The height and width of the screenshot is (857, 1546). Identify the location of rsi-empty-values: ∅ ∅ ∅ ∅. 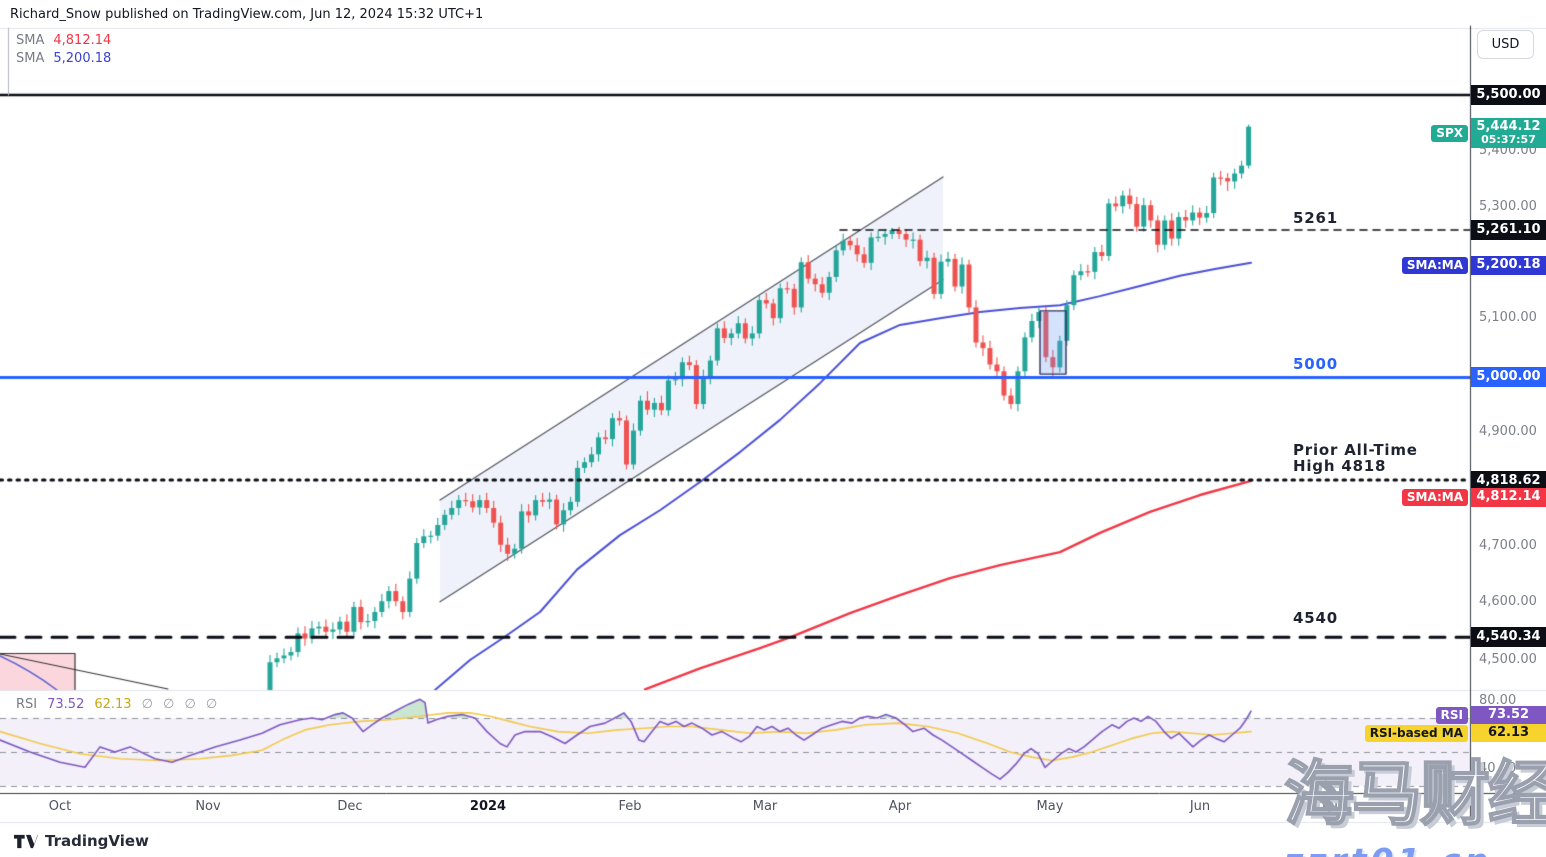
(181, 704).